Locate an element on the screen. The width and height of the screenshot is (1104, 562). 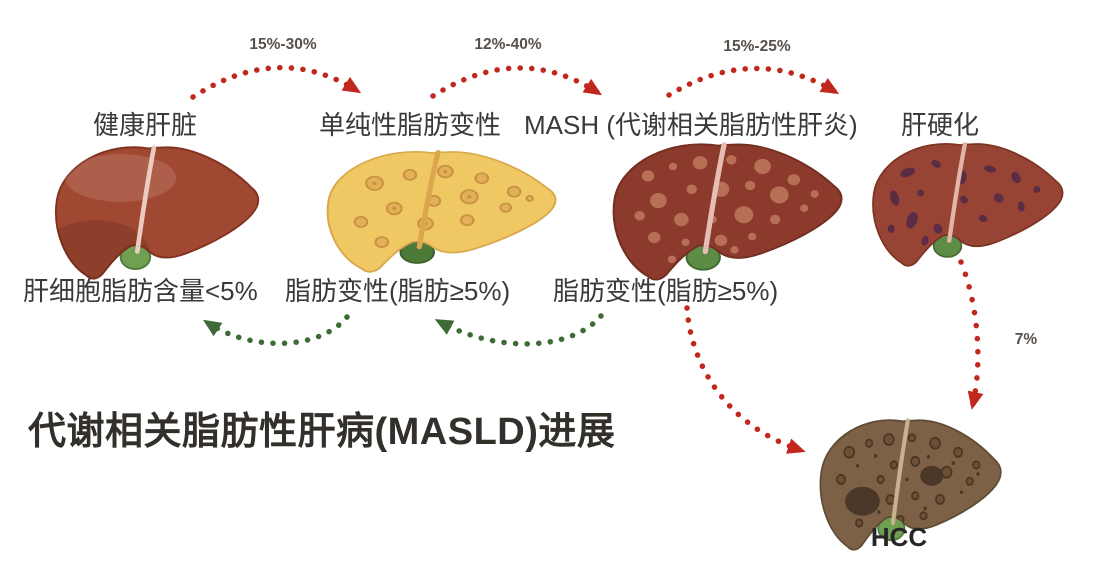
healthy-liver-illustration is located at coordinates (157, 211).